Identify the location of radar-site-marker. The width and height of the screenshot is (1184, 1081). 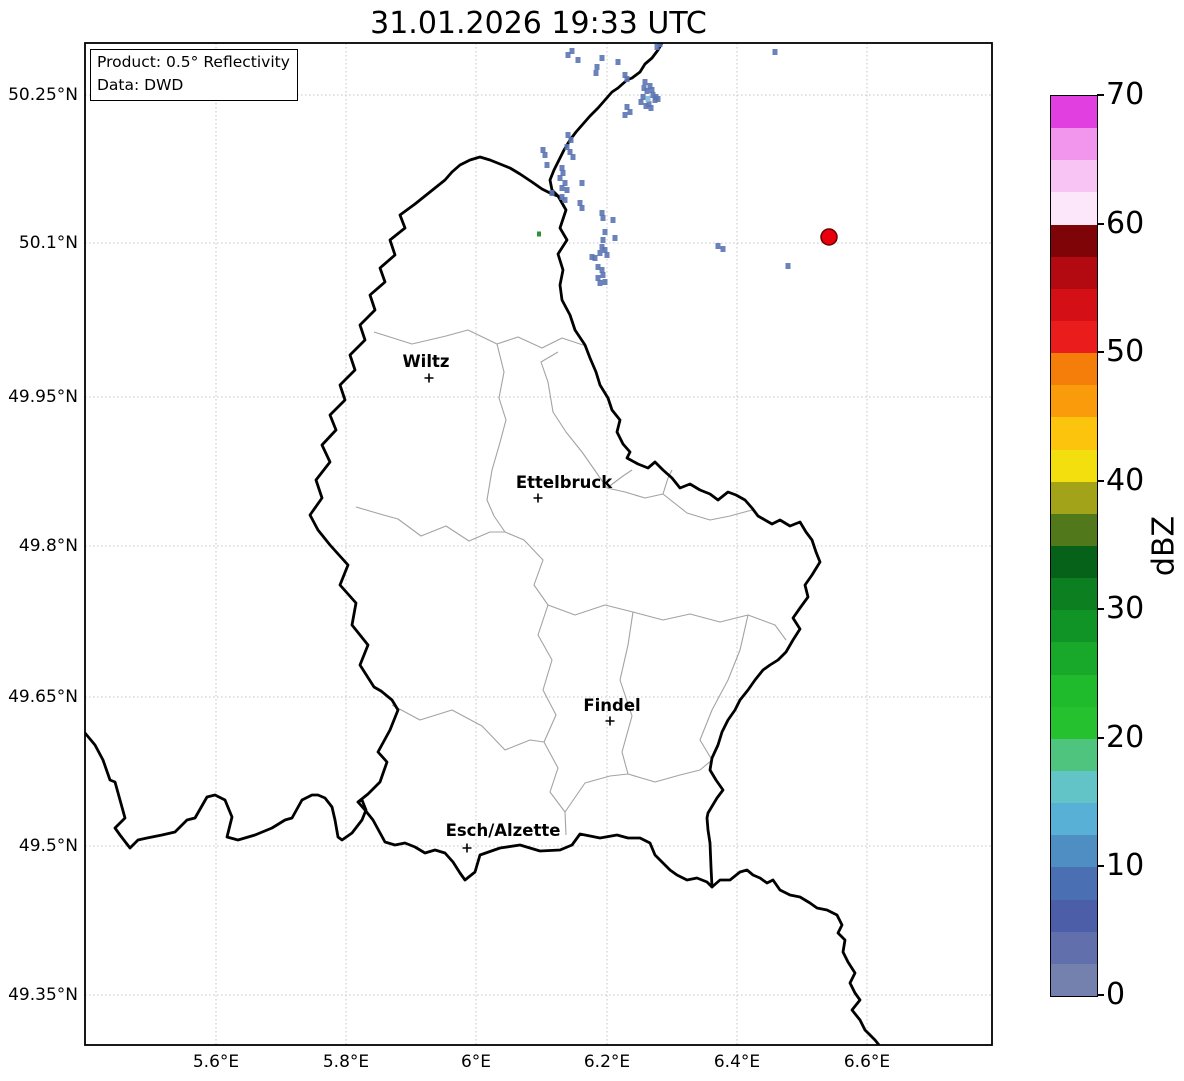
(829, 237).